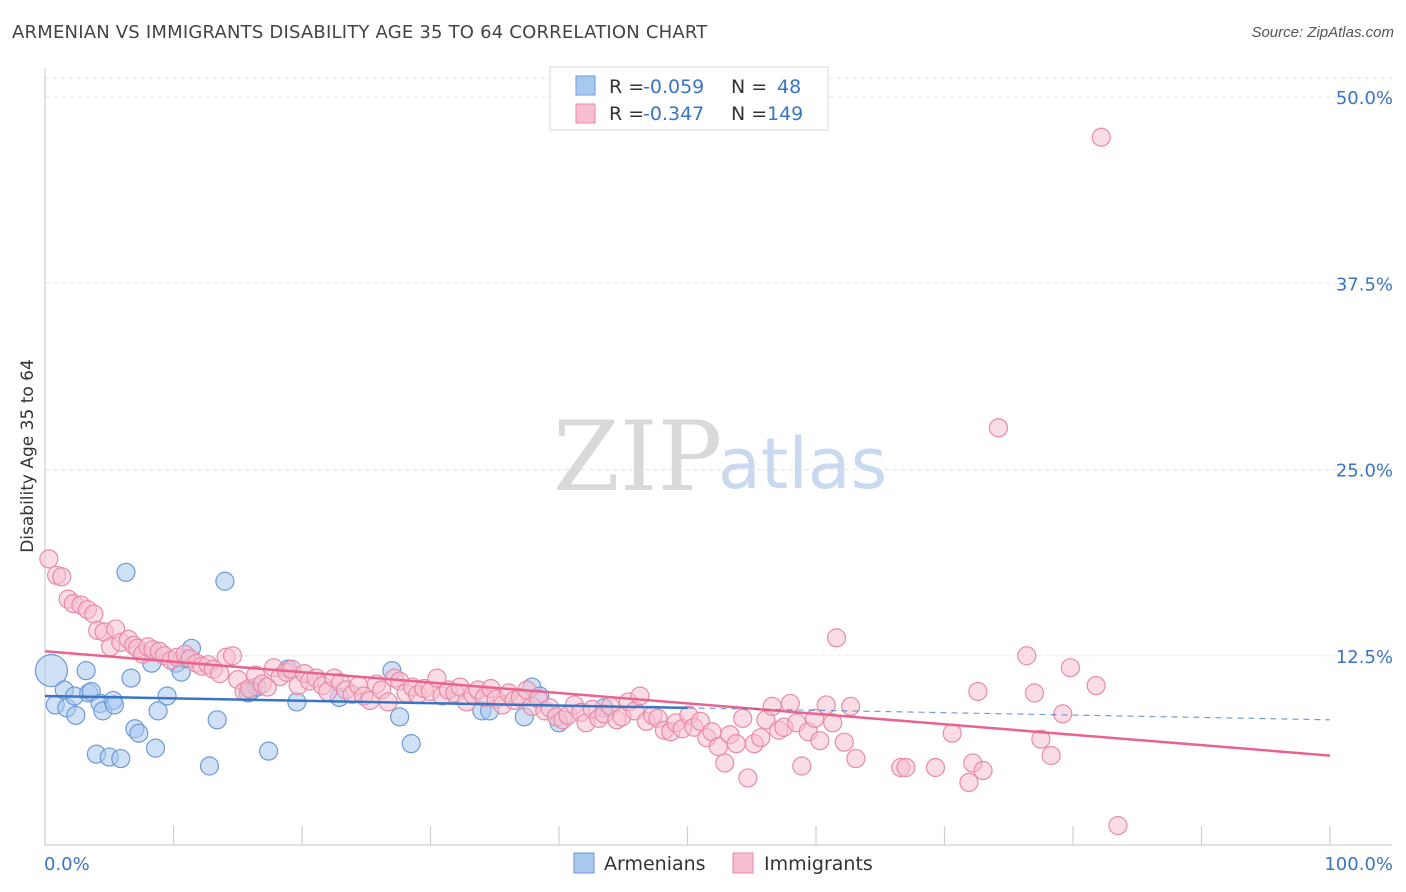 Image resolution: width=1406 pixels, height=892 pixels. I want to click on legend-r-label-immigrants: R =, so click(626, 114).